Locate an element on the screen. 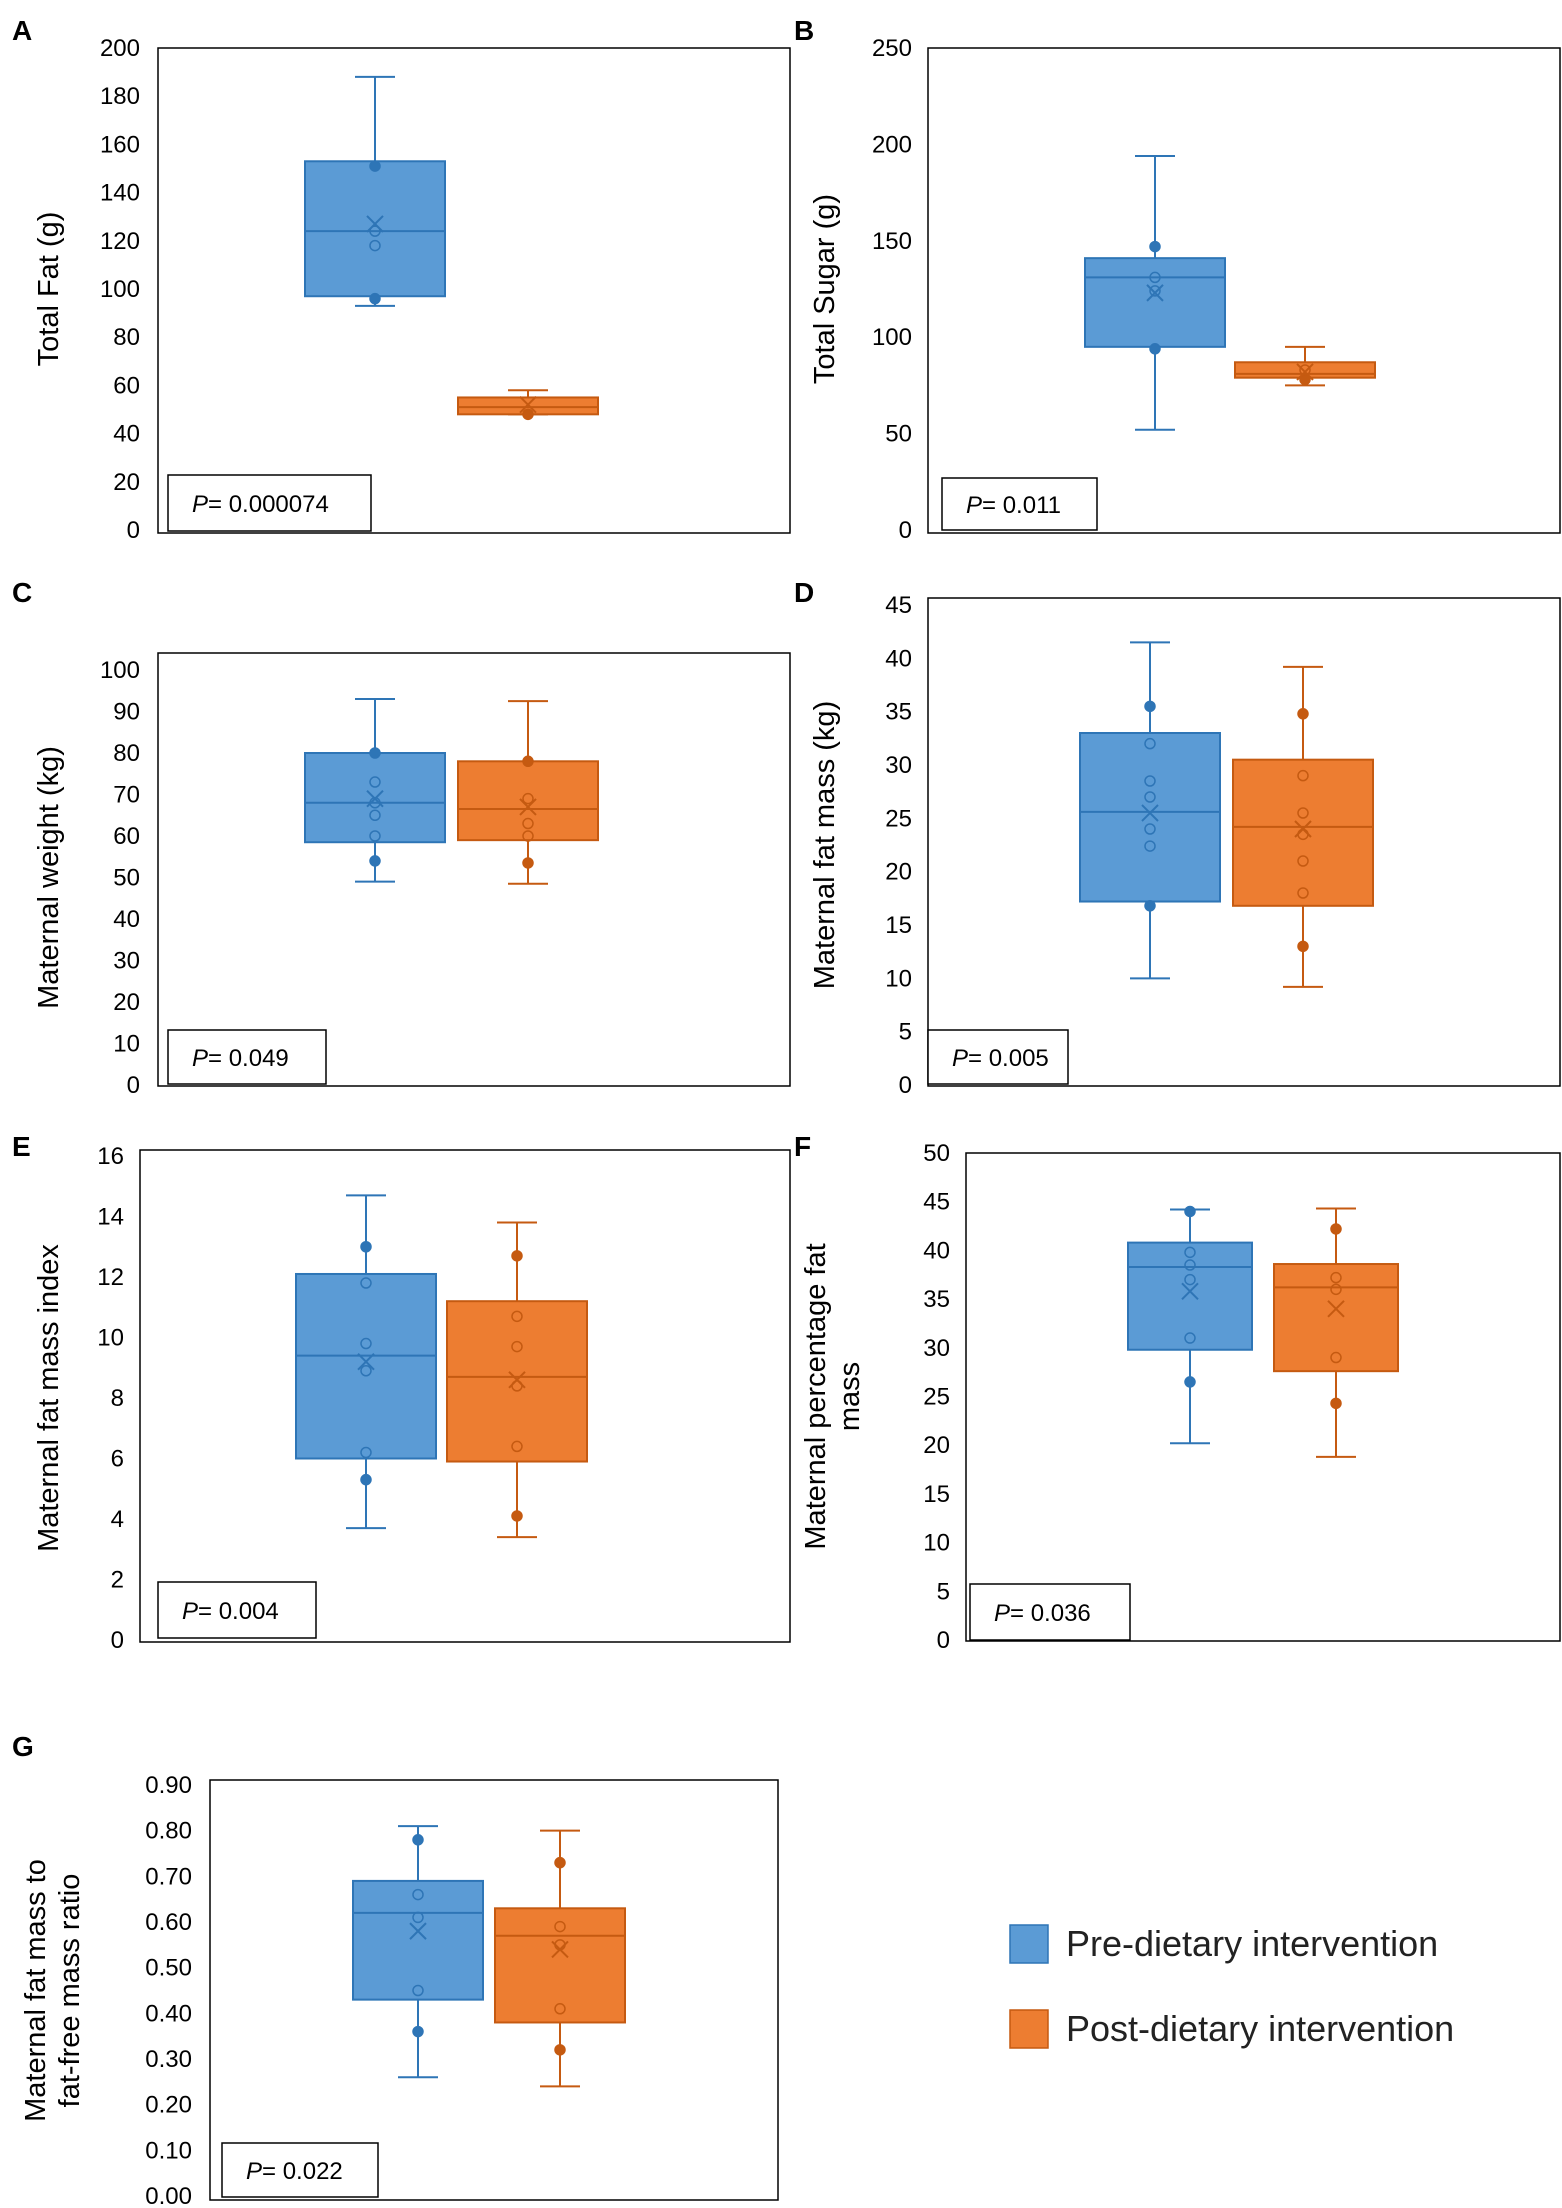 This screenshot has height=2208, width=1562. y-tick-label: 0.60 is located at coordinates (168, 1922).